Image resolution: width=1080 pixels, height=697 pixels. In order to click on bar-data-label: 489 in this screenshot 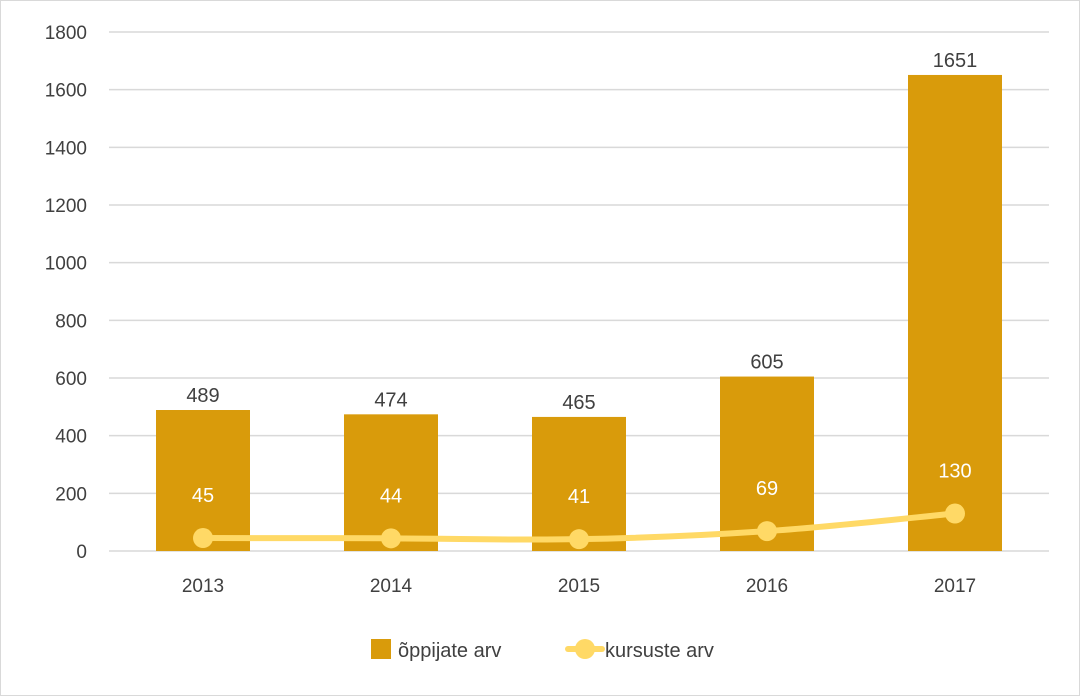, I will do `click(202, 396)`.